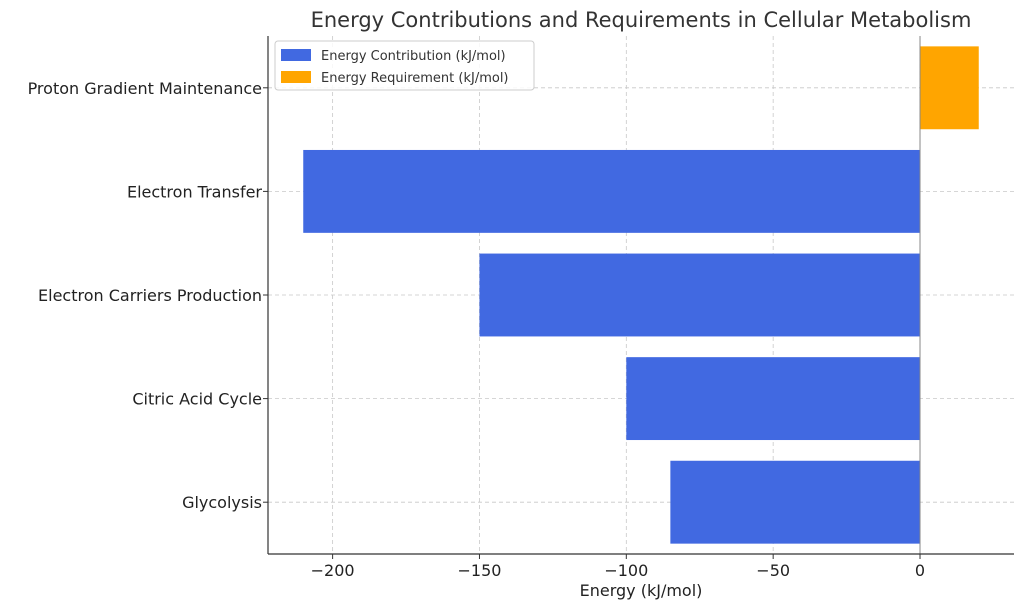  I want to click on x-tick-label: −100, so click(626, 570).